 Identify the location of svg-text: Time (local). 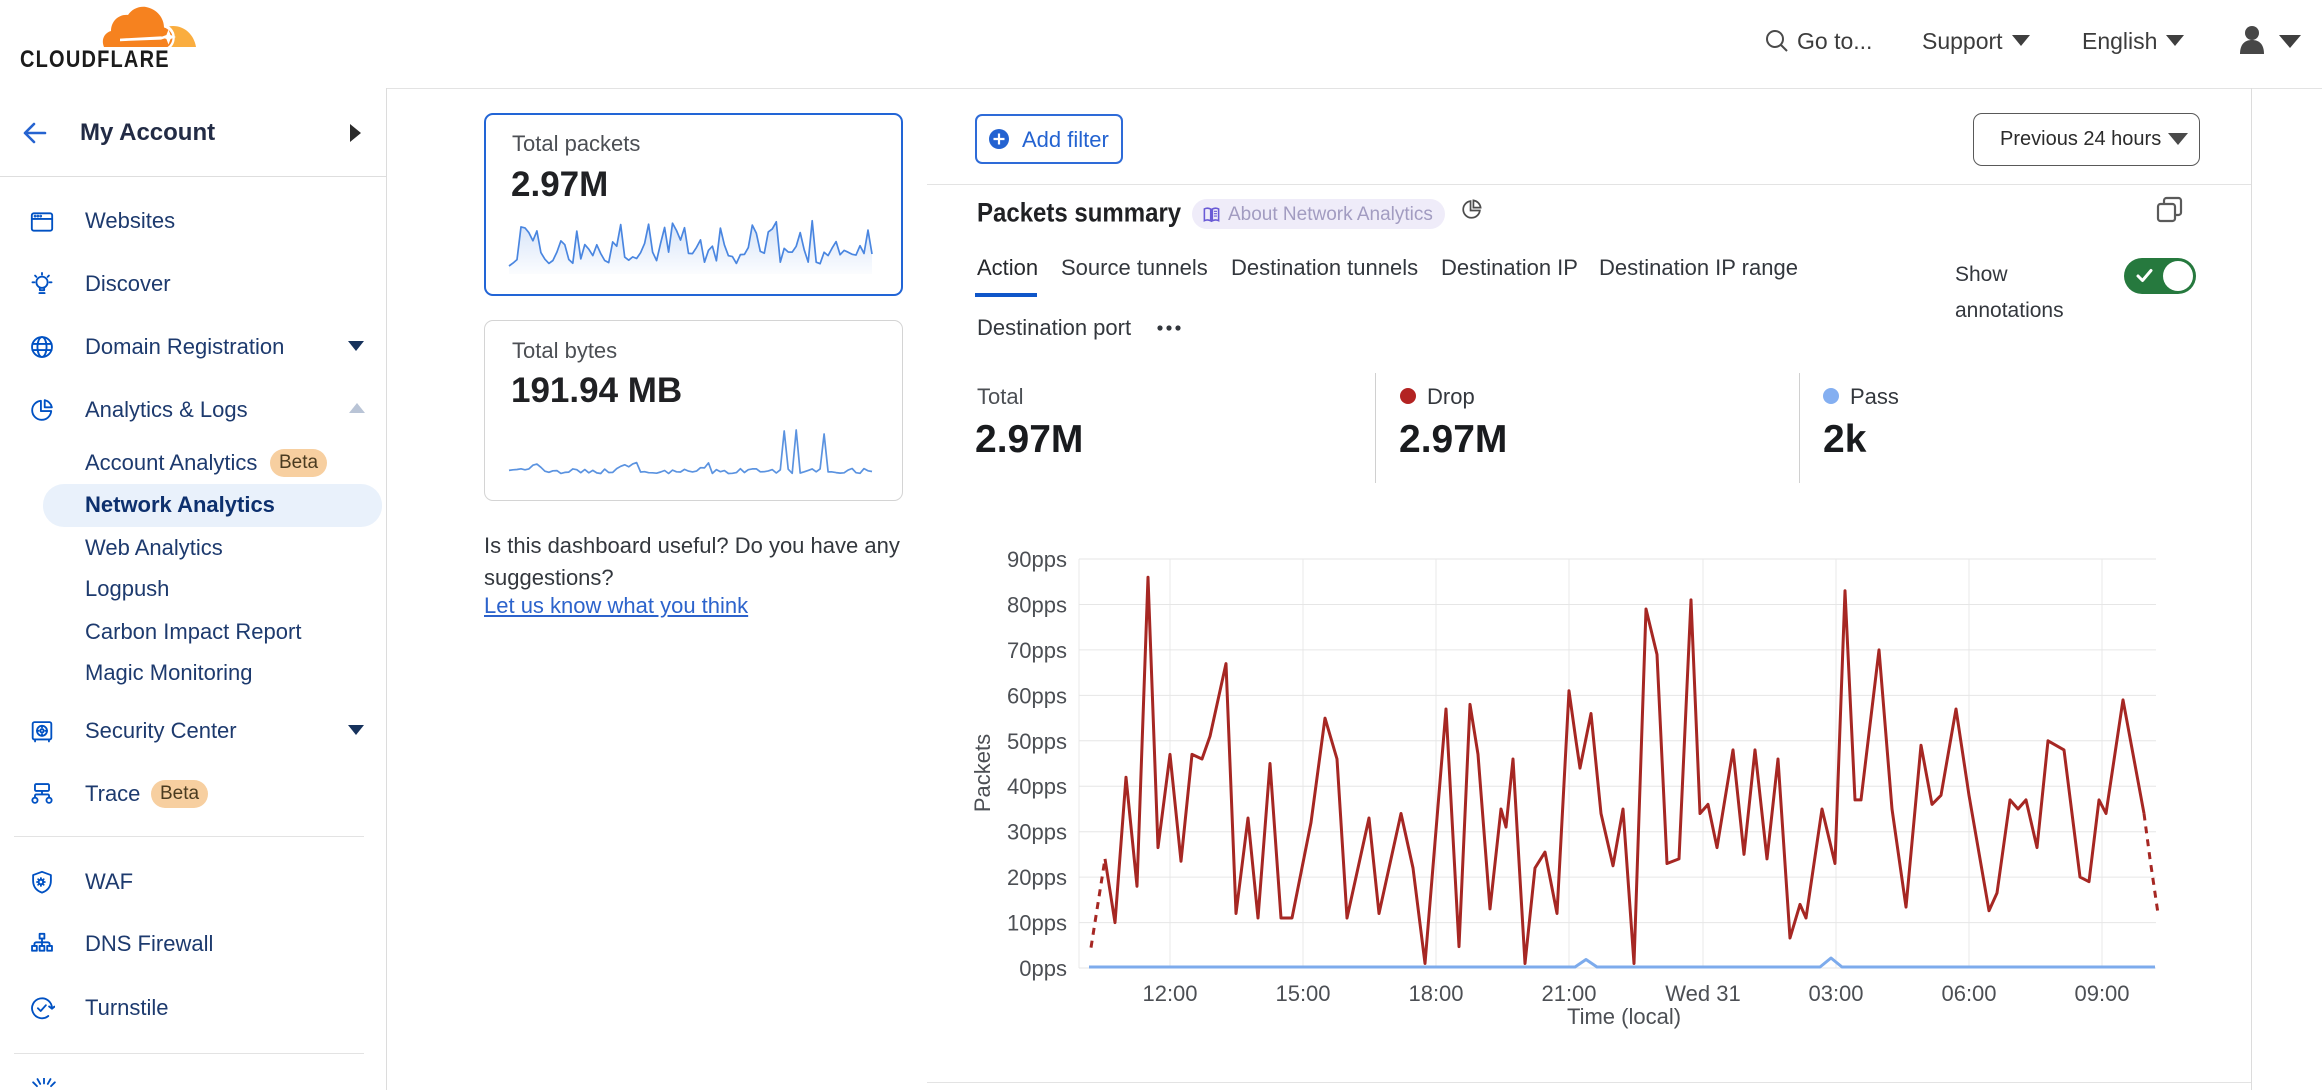
(1624, 1016).